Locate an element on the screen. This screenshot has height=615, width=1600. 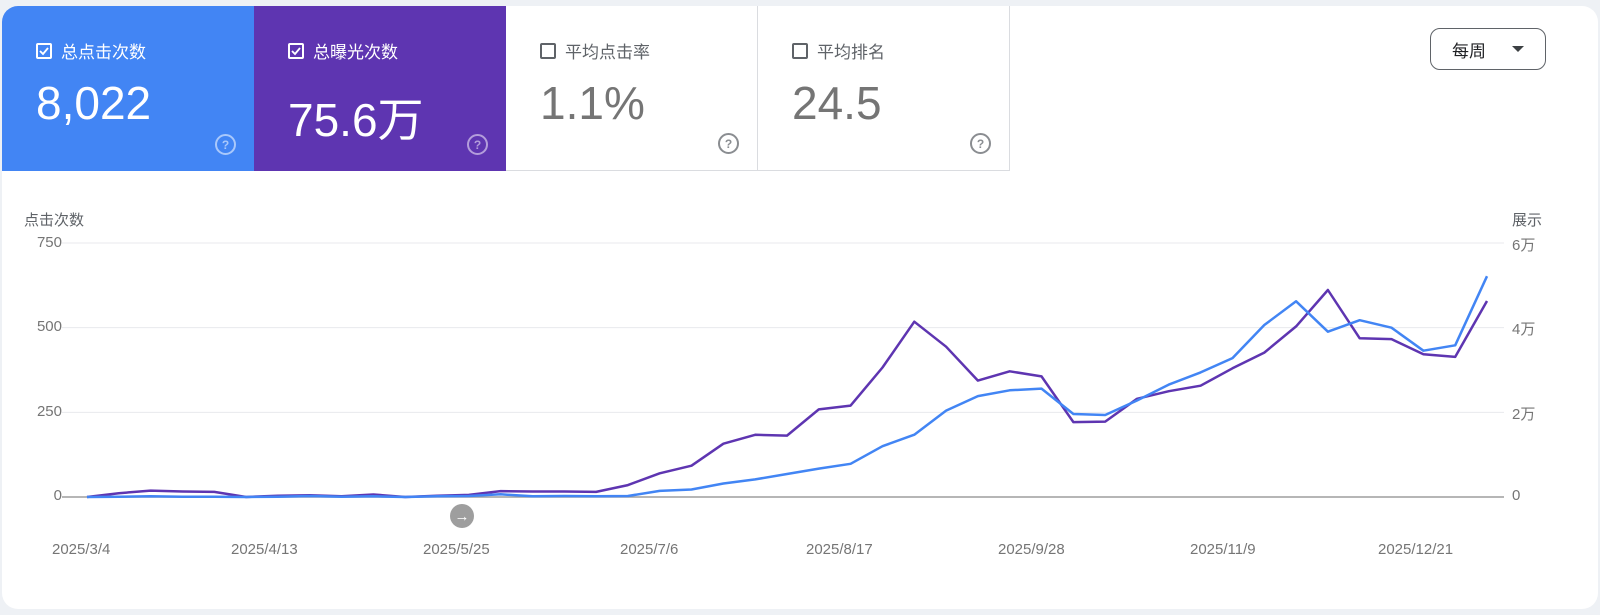
right-tick: 0 is located at coordinates (1516, 495).